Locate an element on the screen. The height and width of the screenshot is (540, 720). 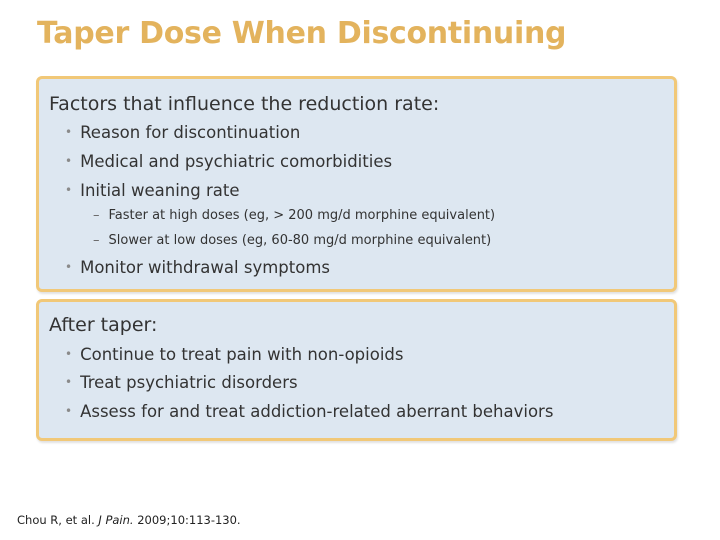
citation: Chou R, et al. J Pain. 2009;10:113-130. is located at coordinates (129, 520).